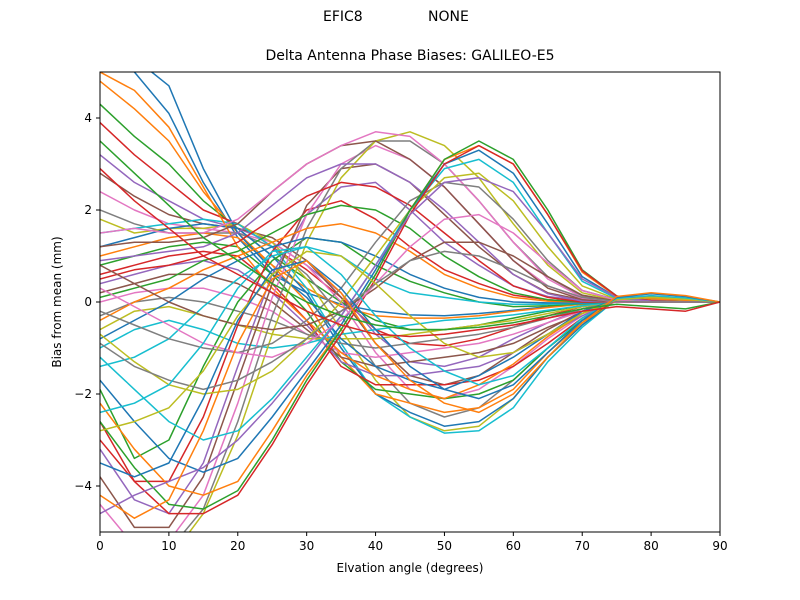 The image size is (800, 600). Describe the element at coordinates (88, 118) in the screenshot. I see `y-tick-label: 4` at that location.